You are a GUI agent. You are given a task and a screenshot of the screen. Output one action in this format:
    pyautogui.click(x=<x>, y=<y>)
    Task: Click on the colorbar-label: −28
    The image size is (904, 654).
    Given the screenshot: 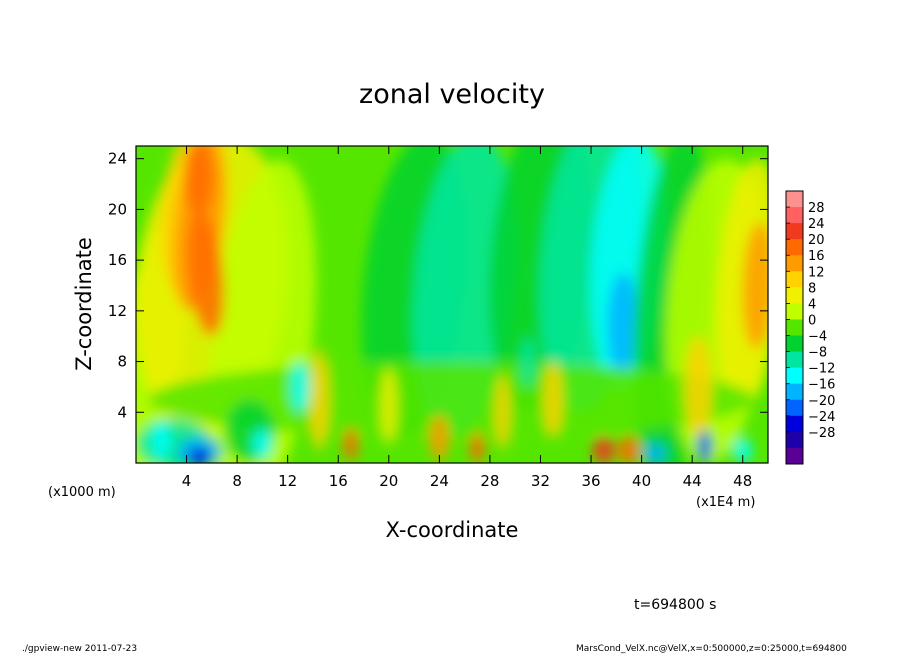 What is the action you would take?
    pyautogui.click(x=821, y=433)
    